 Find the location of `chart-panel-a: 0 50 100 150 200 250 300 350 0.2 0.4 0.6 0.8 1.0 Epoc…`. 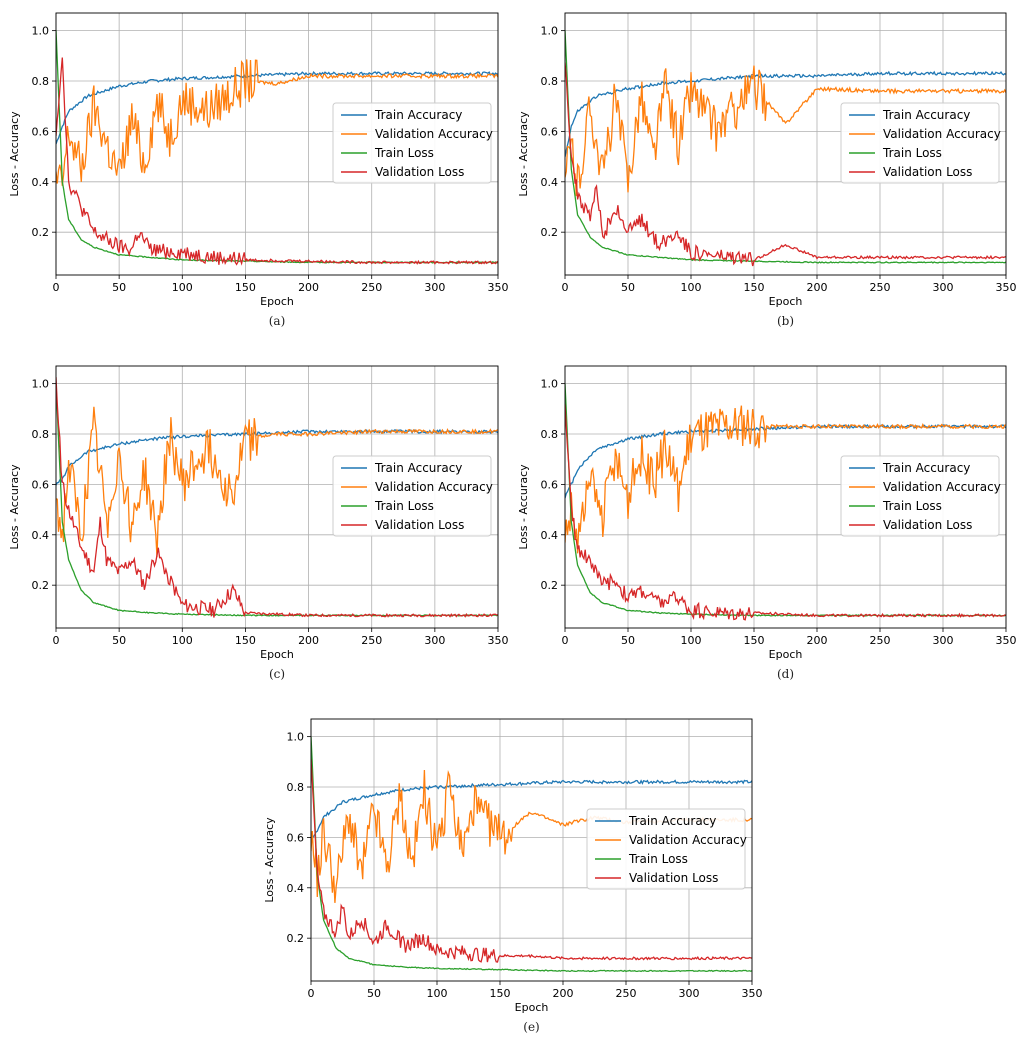

chart-panel-a: 0 50 100 150 200 250 300 350 0.2 0.4 0.6 0.8 1.0 Epoc… is located at coordinates (258, 170).